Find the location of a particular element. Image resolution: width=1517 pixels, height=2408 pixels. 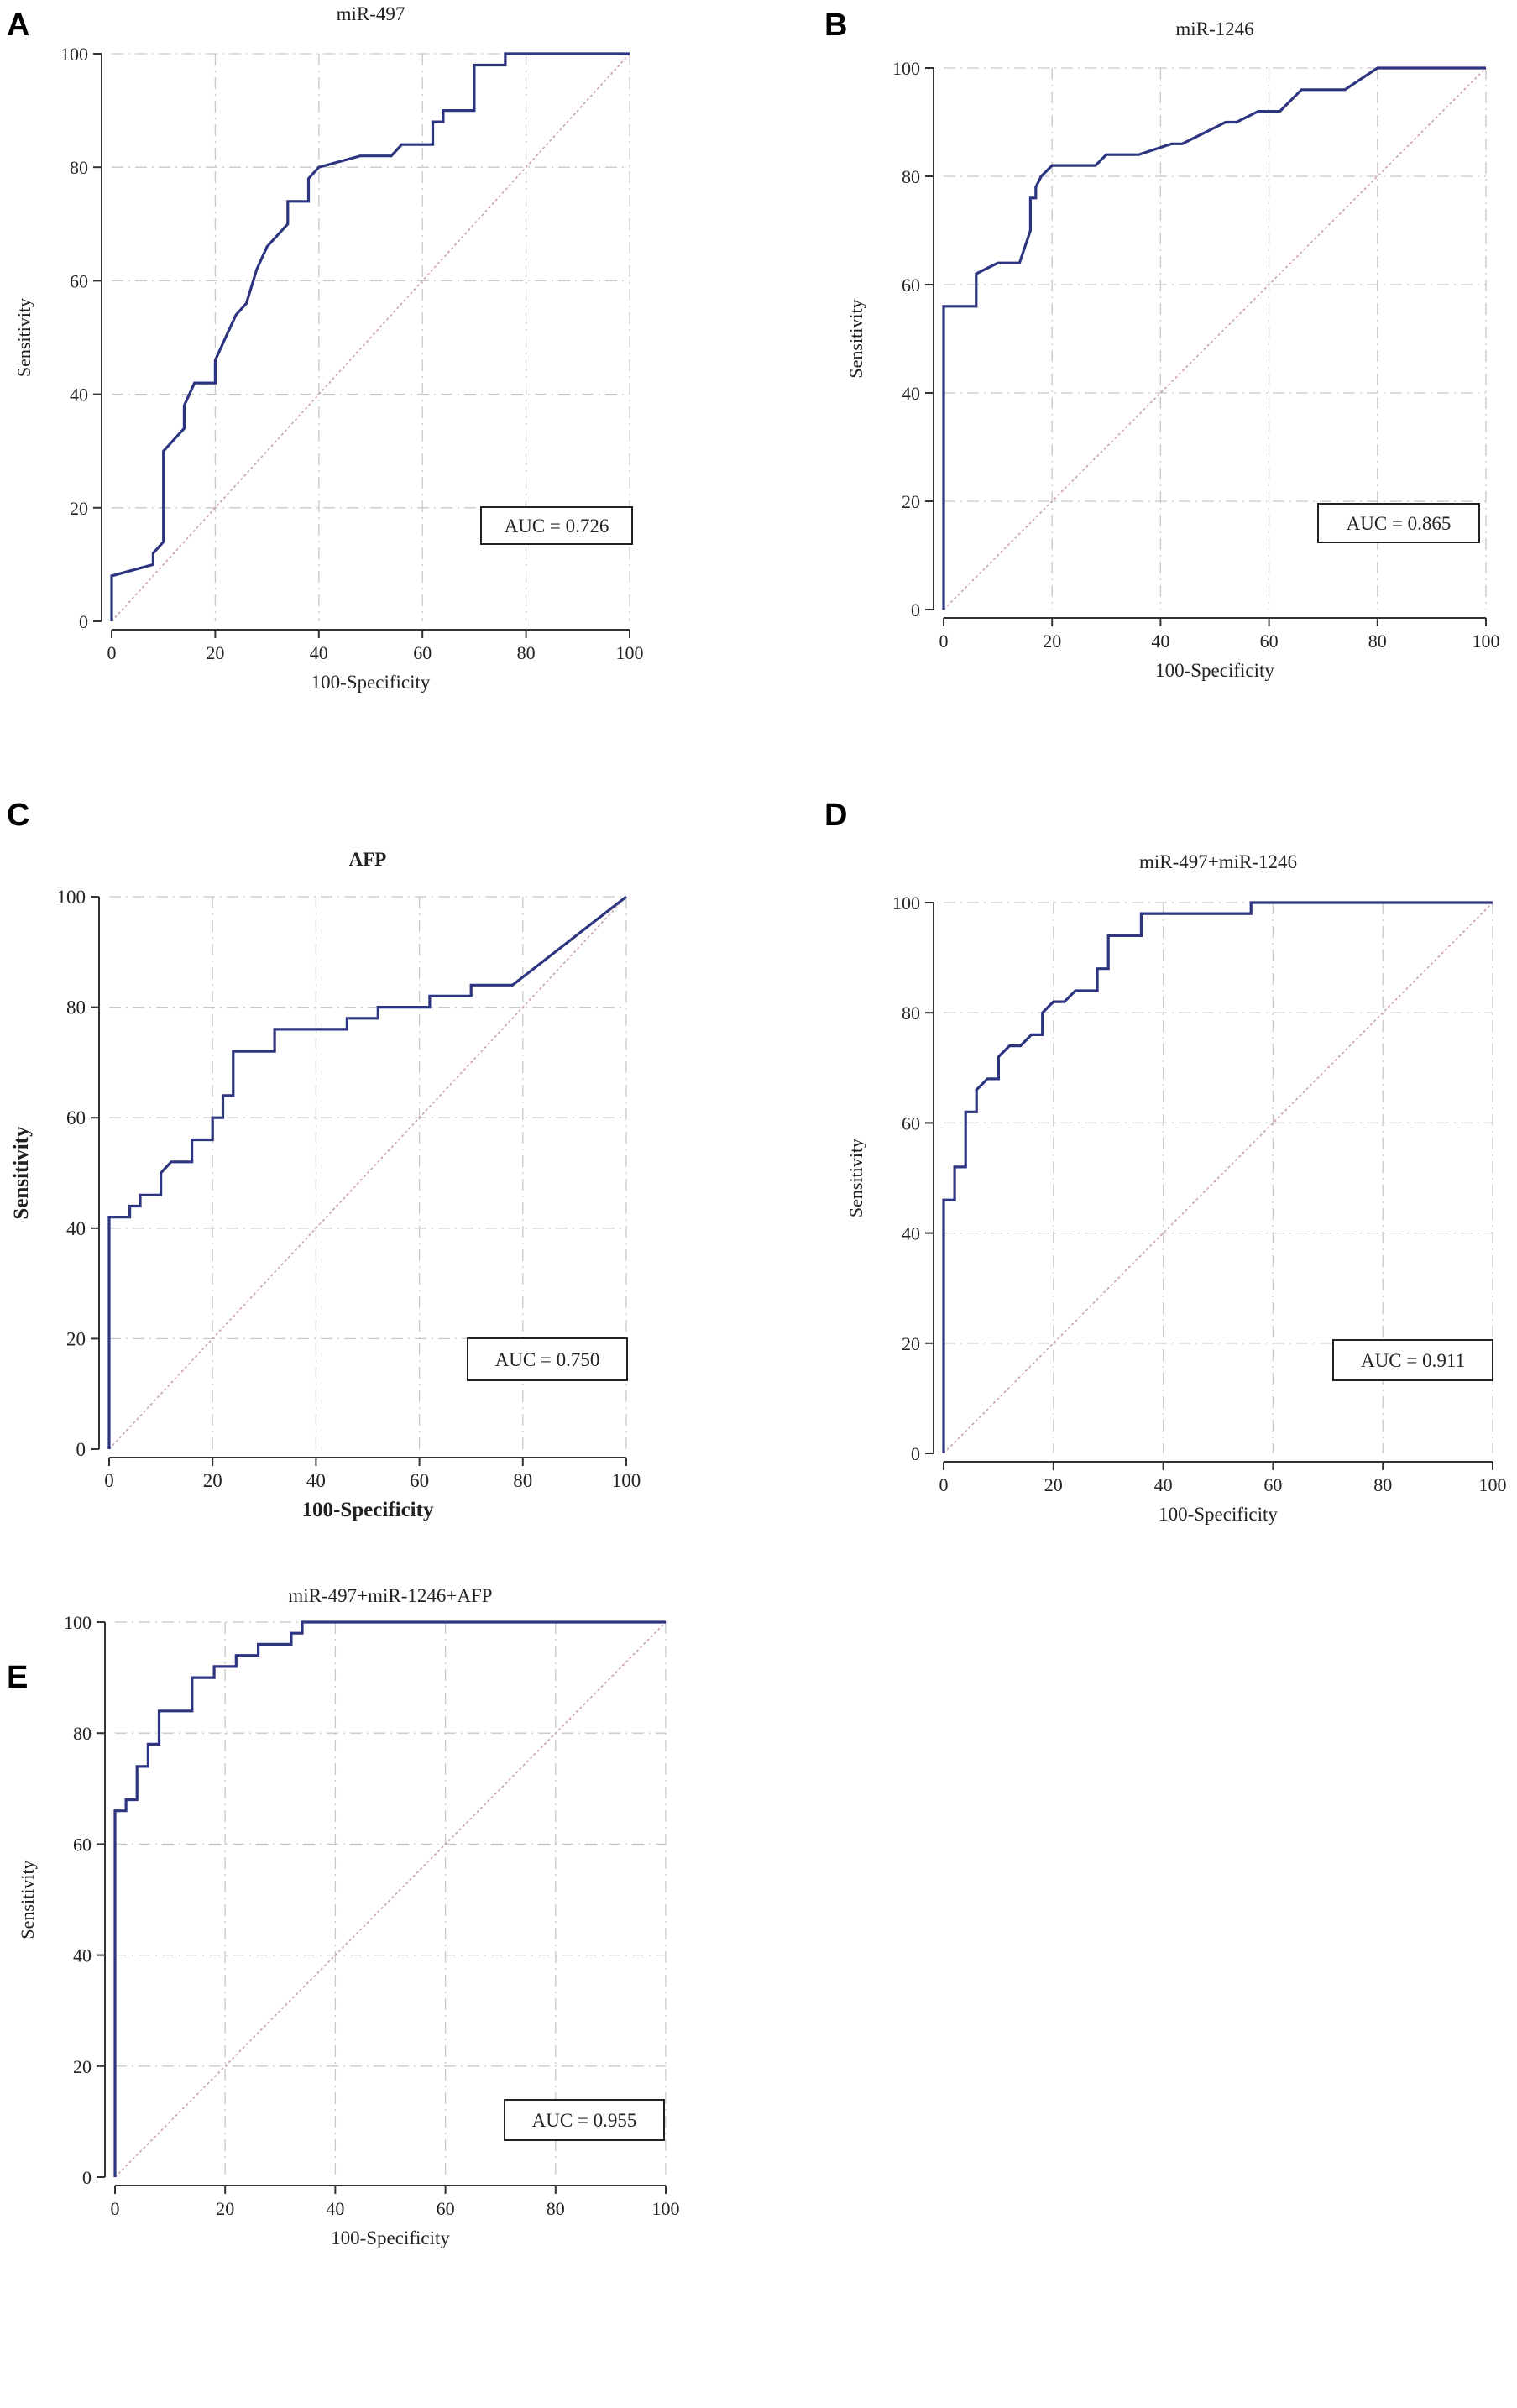

gridlines is located at coordinates (368, 1172).